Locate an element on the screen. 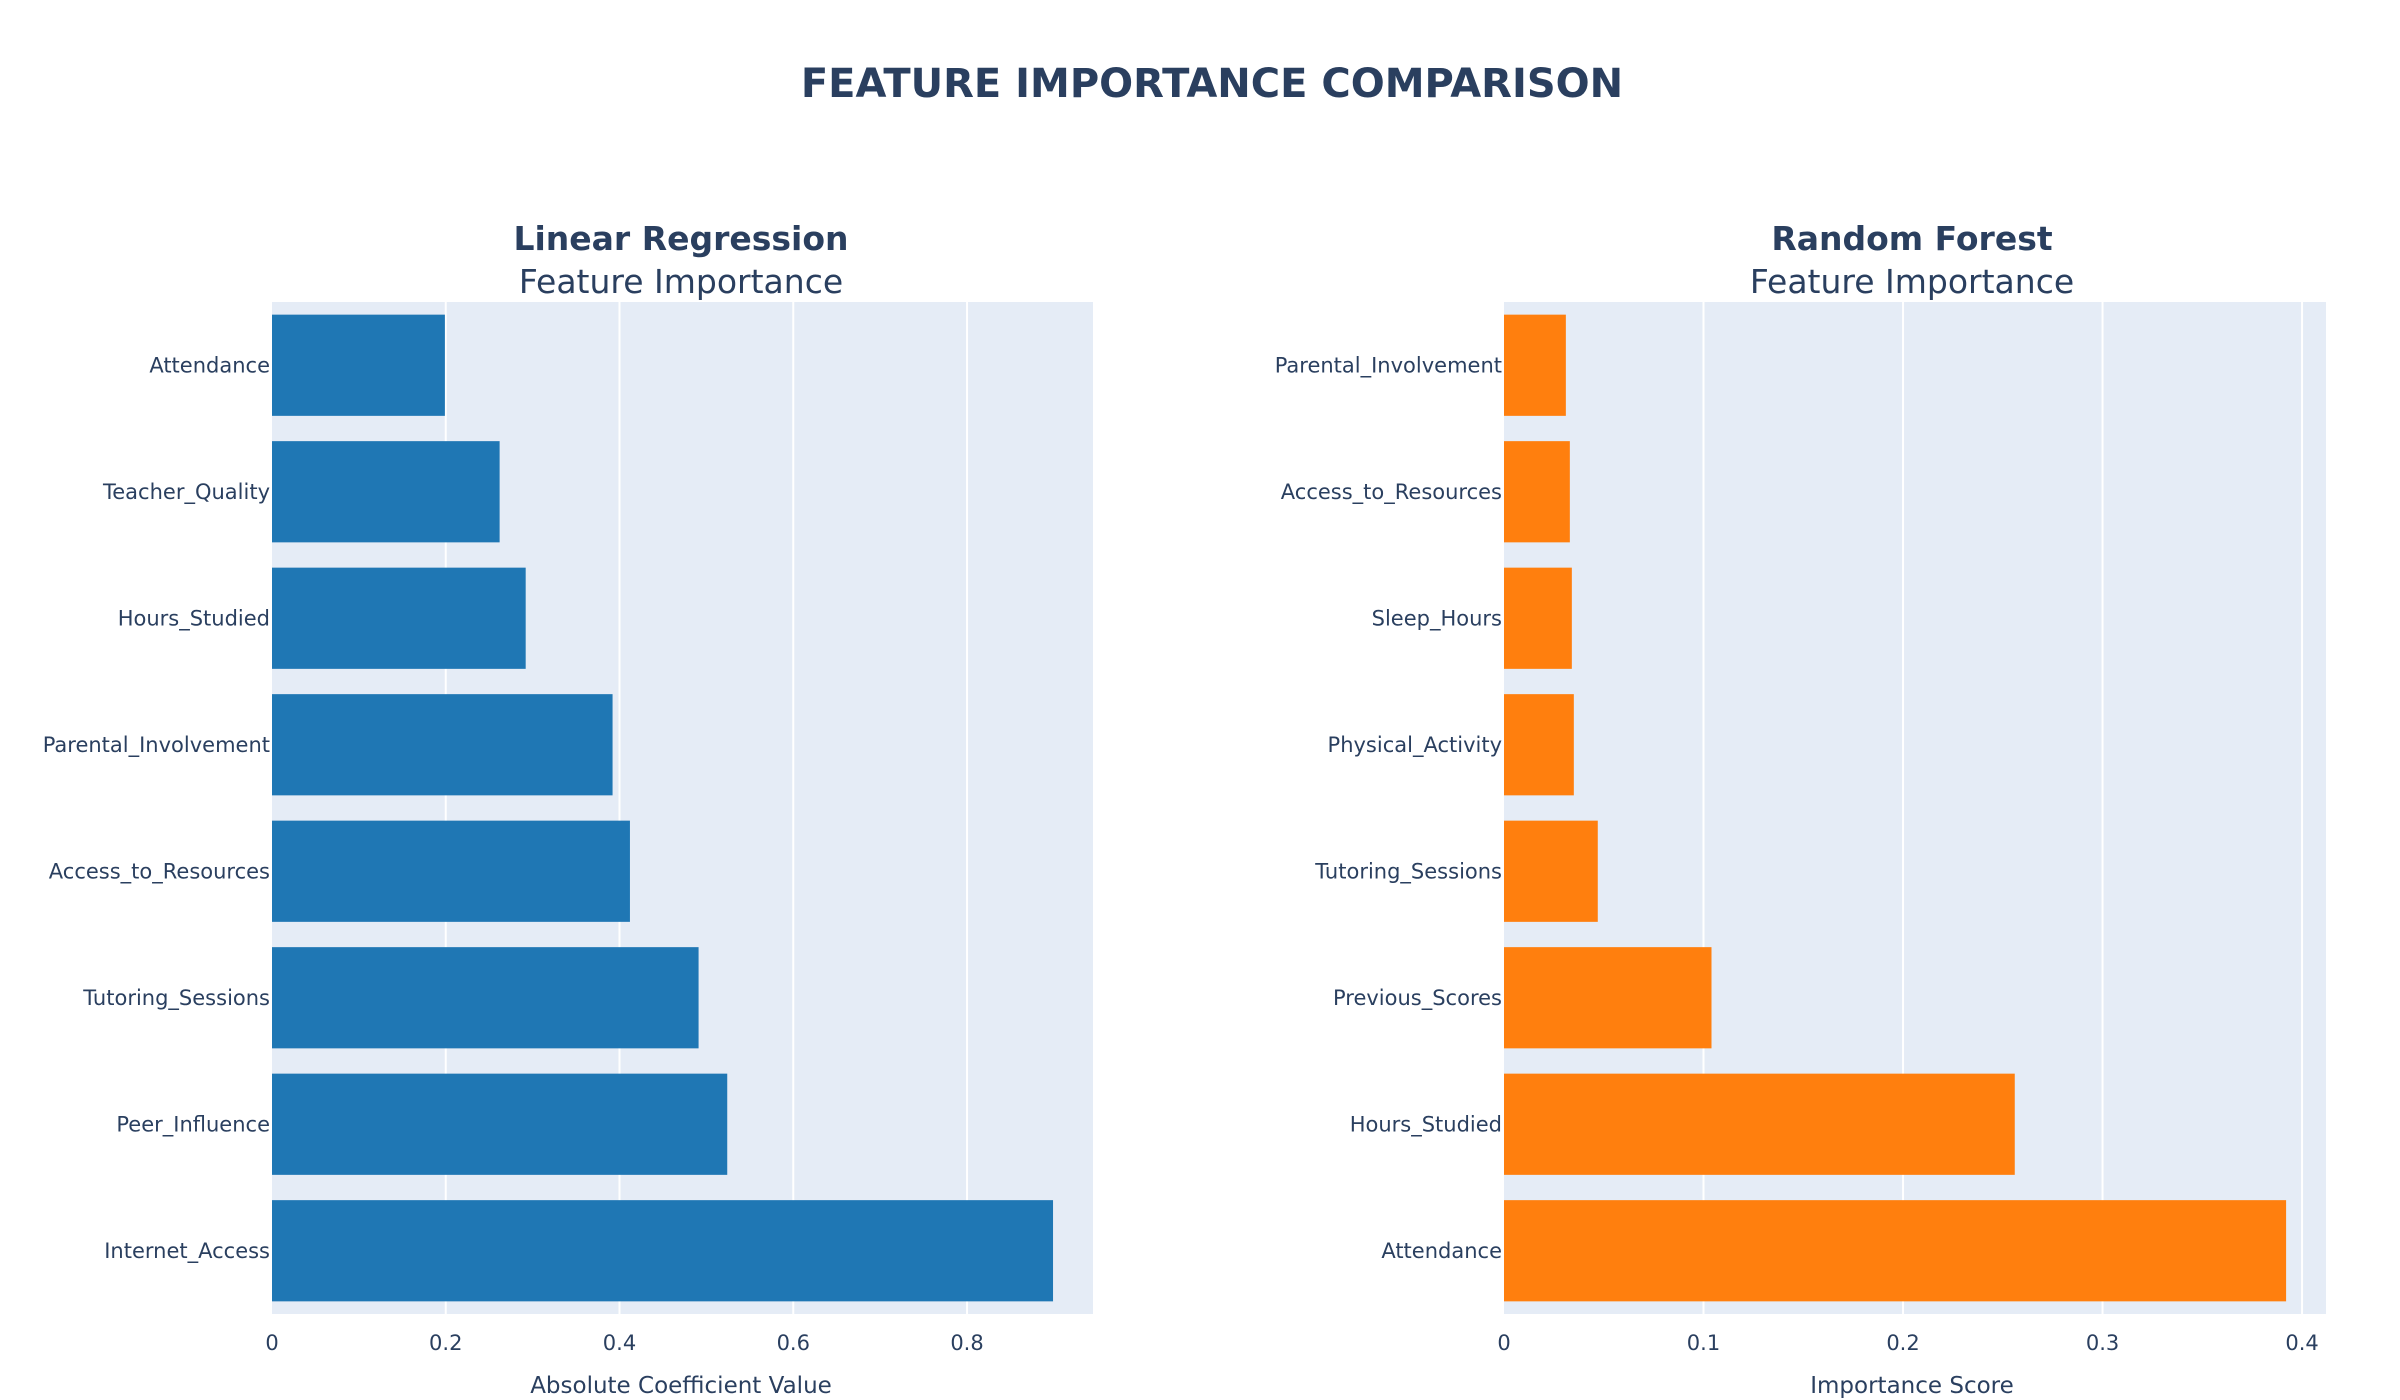 Image resolution: width=2400 pixels, height=1400 pixels. random-forest-bar-hours-studied is located at coordinates (1759, 1124).